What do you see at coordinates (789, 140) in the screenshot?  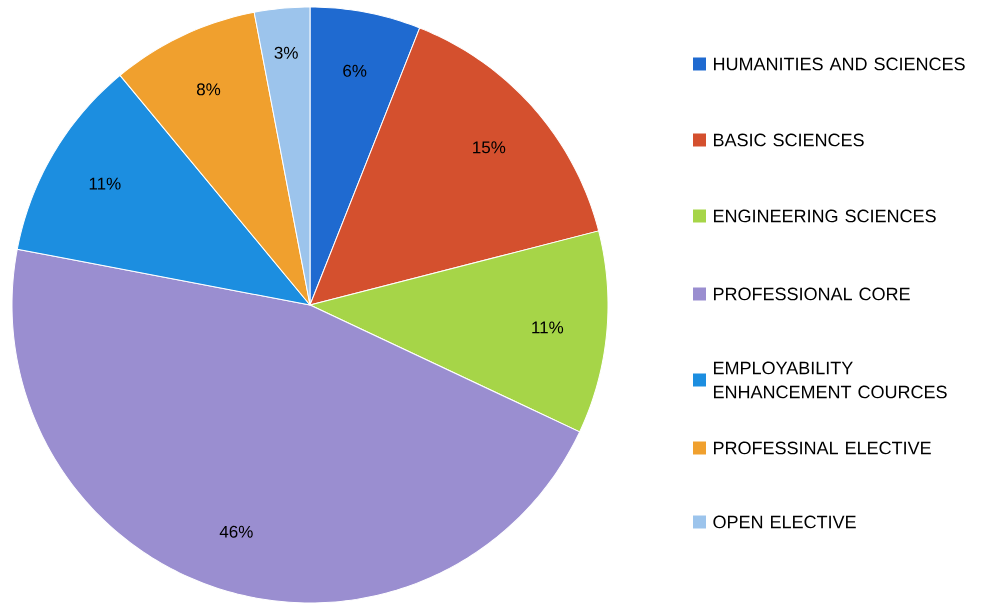 I see `legend-label: BASIC SCIENCES` at bounding box center [789, 140].